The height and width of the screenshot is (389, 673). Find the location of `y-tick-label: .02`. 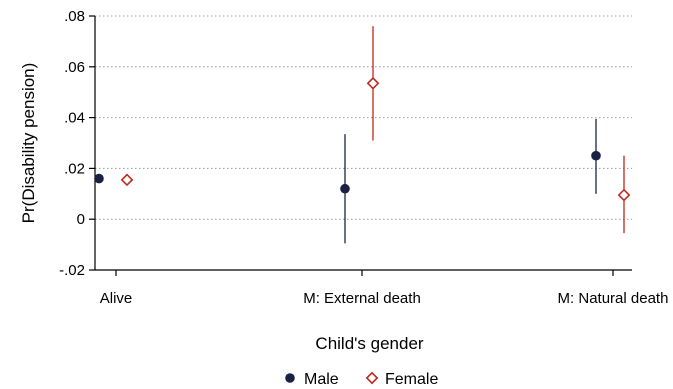

y-tick-label: .02 is located at coordinates (74, 168).